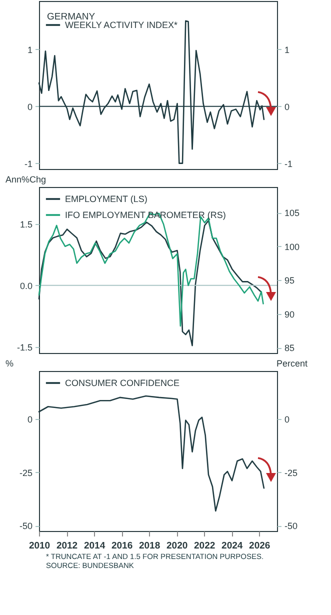 Image resolution: width=331 pixels, height=615 pixels. Describe the element at coordinates (25, 526) in the screenshot. I see `y-tick-label: -50` at that location.